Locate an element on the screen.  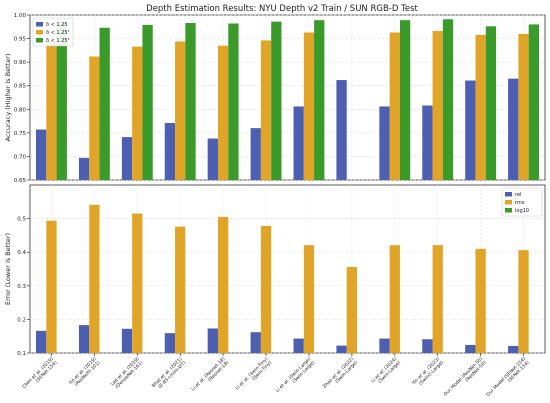
x-tick-label: Bhat et al. (2021)(E-B5+mini-ViT) is located at coordinates (169, 374).